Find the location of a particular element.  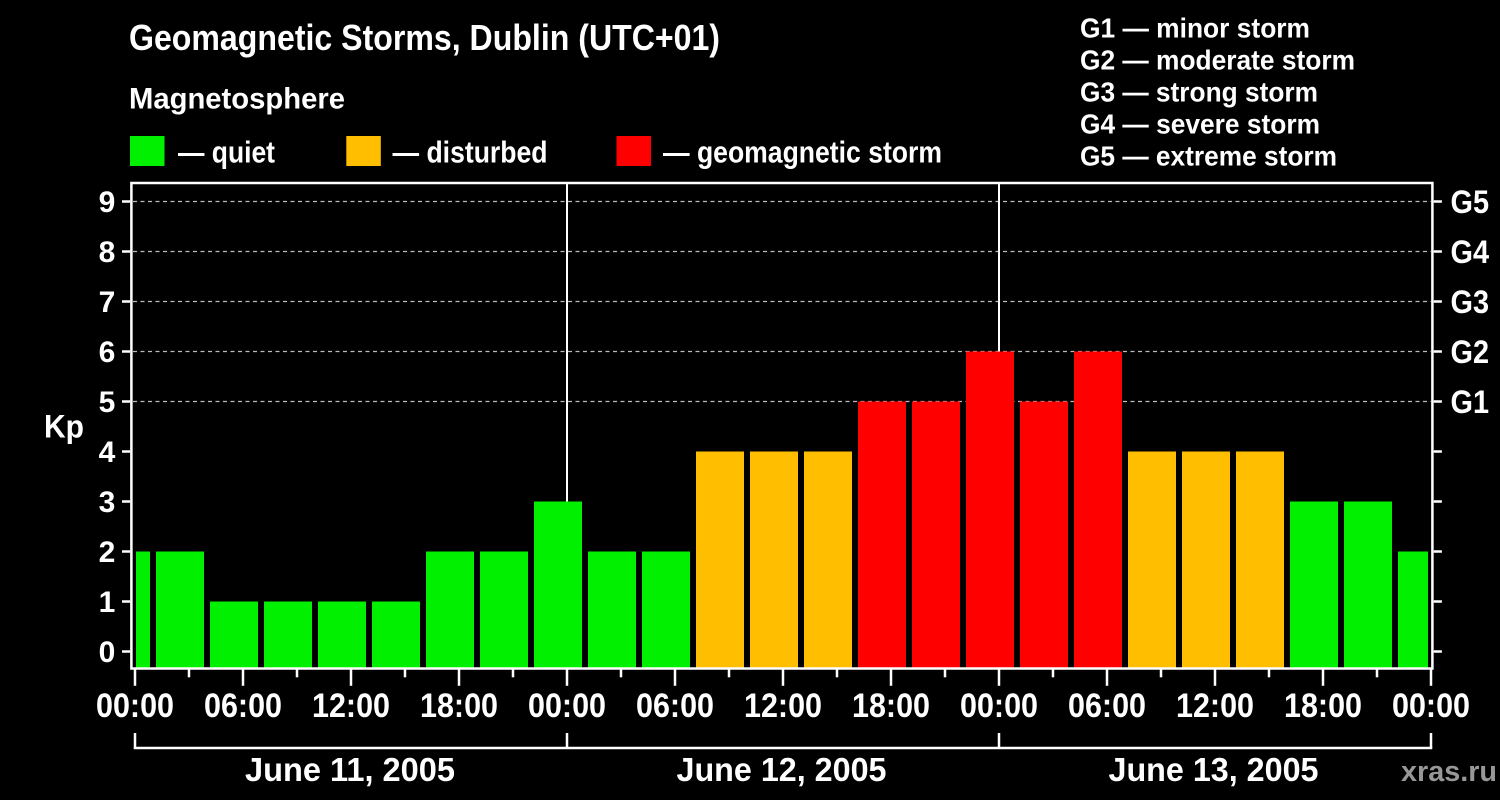

svg-text: 0 is located at coordinates (107, 652).